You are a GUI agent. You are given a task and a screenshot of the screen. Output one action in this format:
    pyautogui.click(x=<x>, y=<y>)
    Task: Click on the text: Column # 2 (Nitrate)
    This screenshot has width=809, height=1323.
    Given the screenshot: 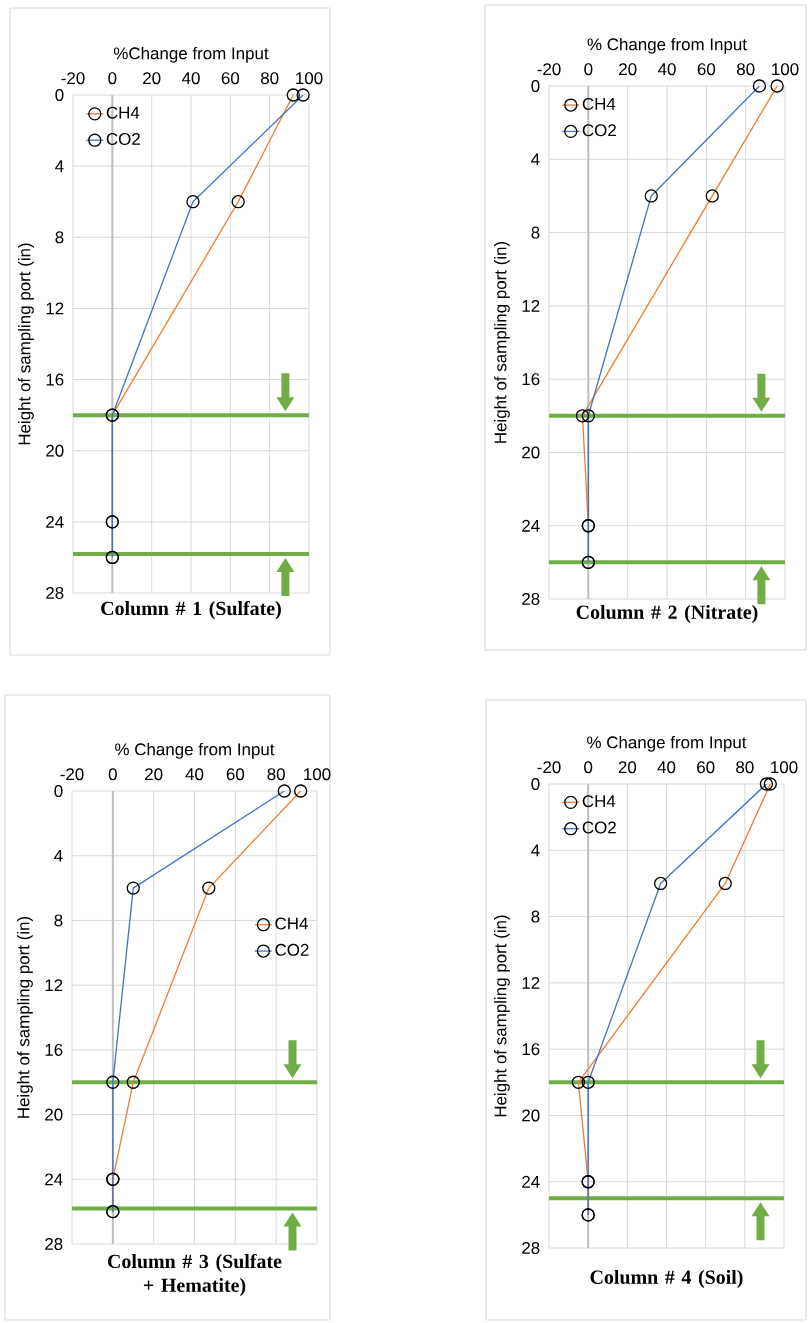 What is the action you would take?
    pyautogui.click(x=667, y=613)
    